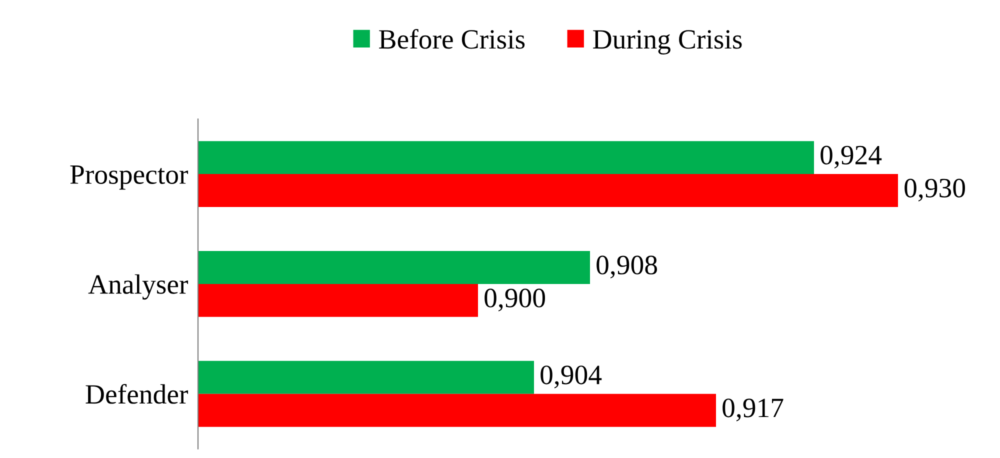 The width and height of the screenshot is (1000, 458). Describe the element at coordinates (851, 157) in the screenshot. I see `data-label: 0,924` at that location.